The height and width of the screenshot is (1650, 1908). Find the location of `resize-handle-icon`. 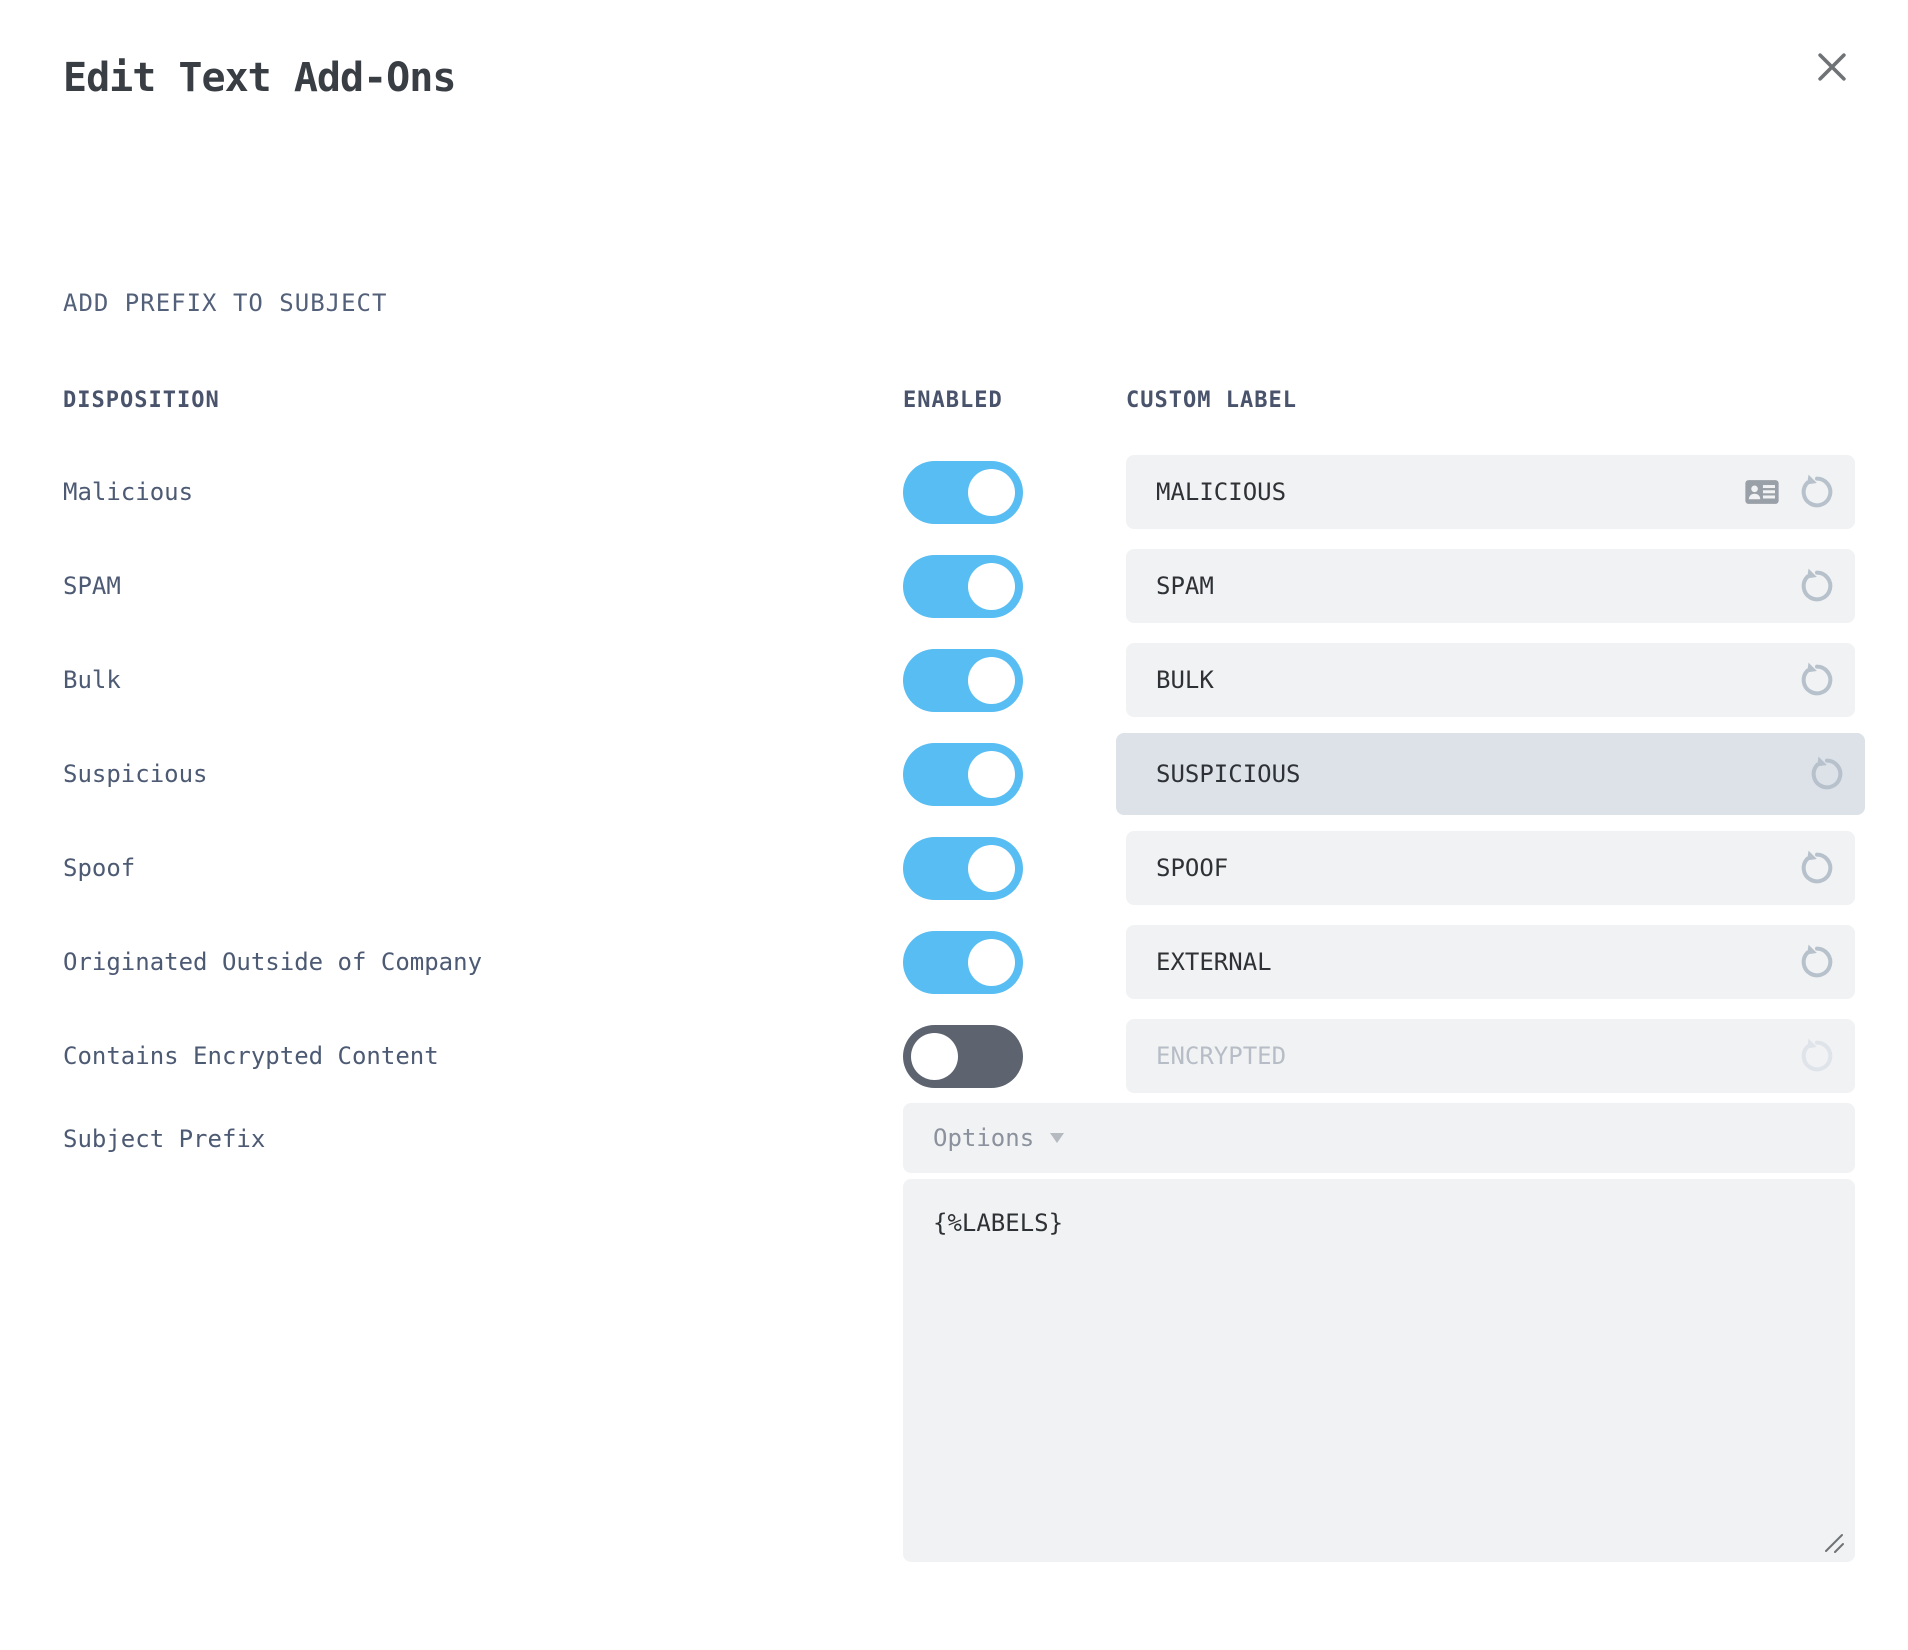

resize-handle-icon is located at coordinates (1834, 1543).